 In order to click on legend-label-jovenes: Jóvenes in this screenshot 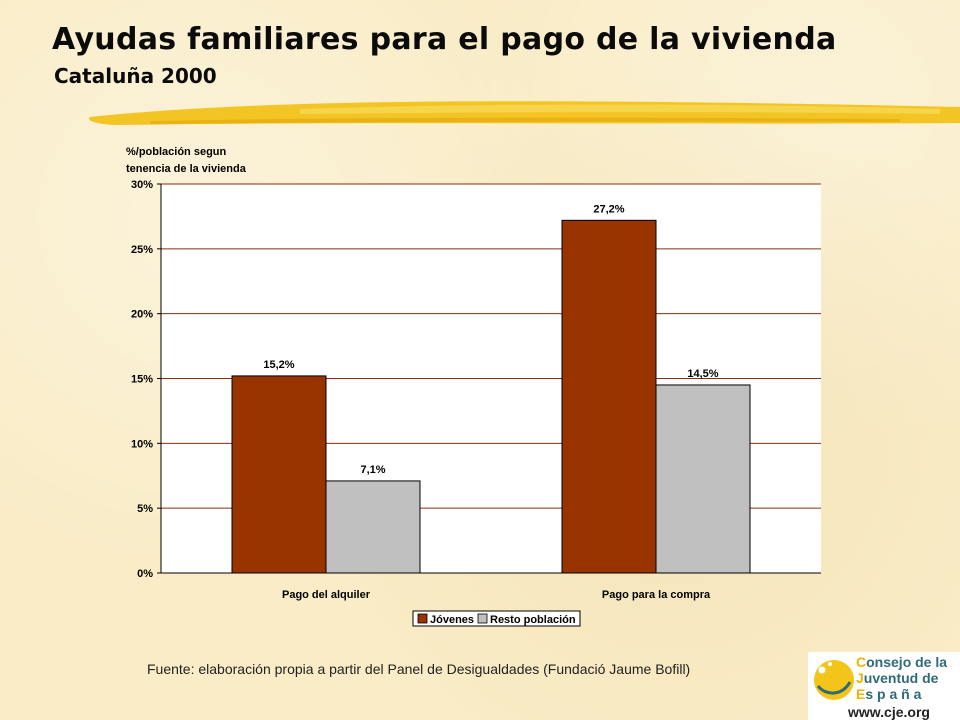, I will do `click(452, 620)`.